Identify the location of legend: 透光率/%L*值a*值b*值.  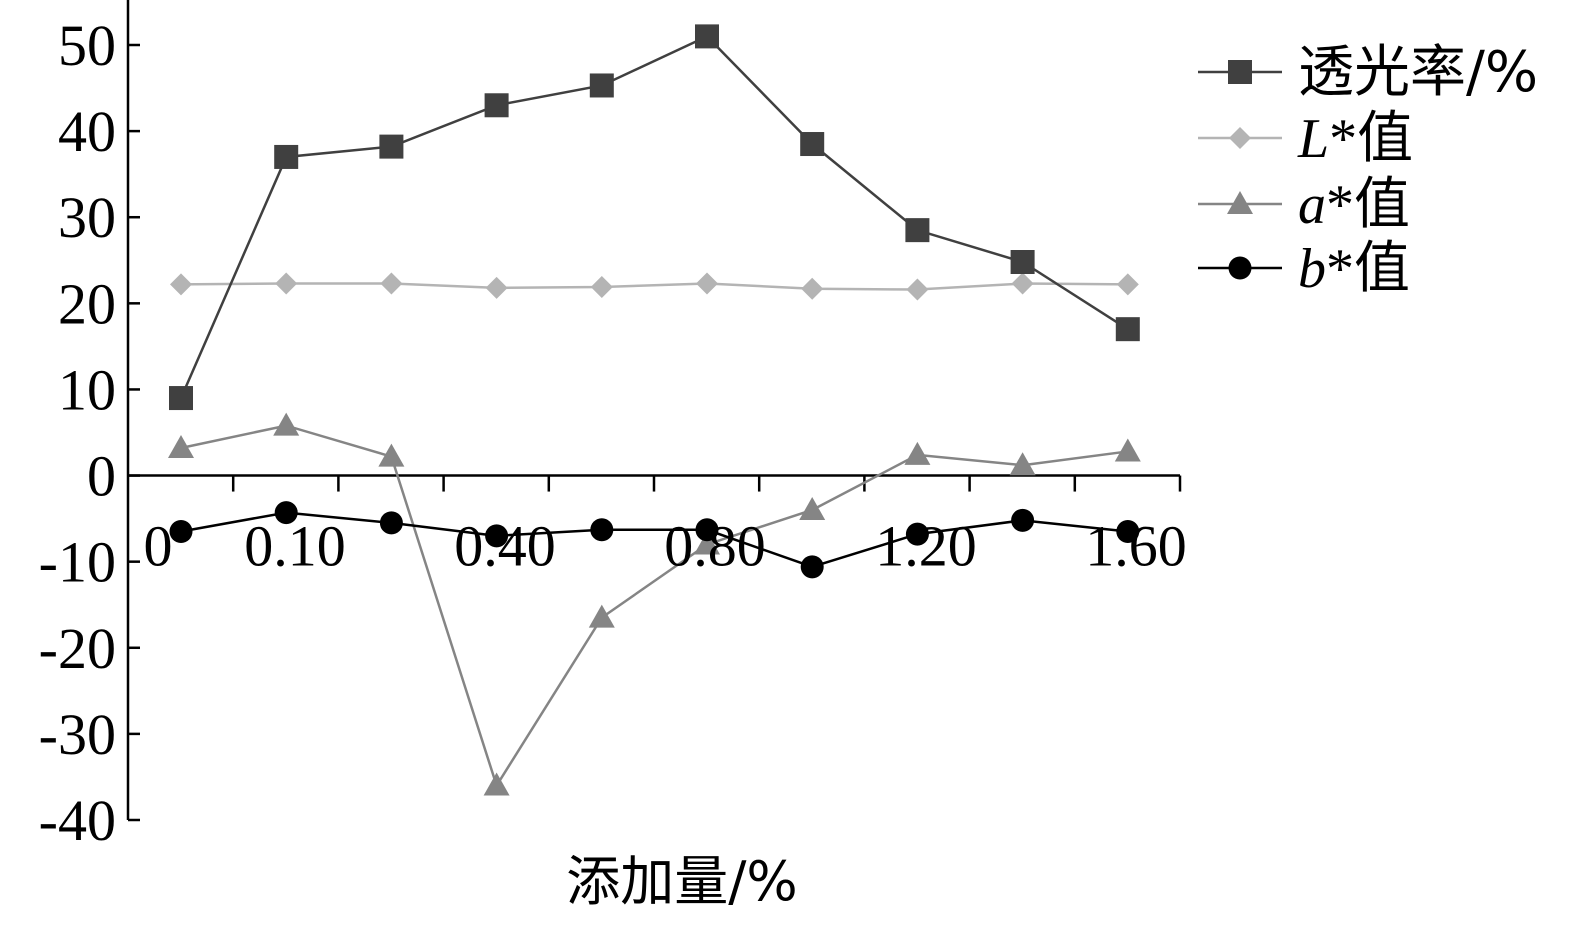
(1368, 170).